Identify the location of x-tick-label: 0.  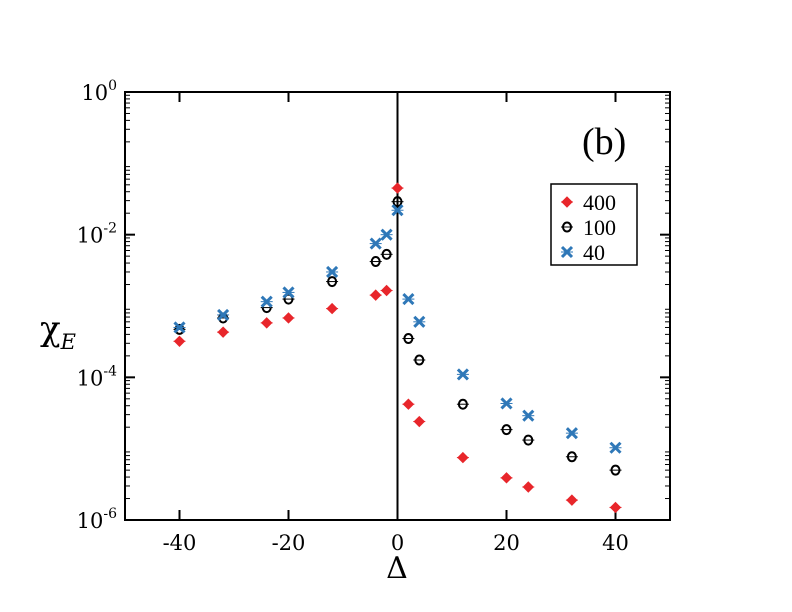
(397, 543).